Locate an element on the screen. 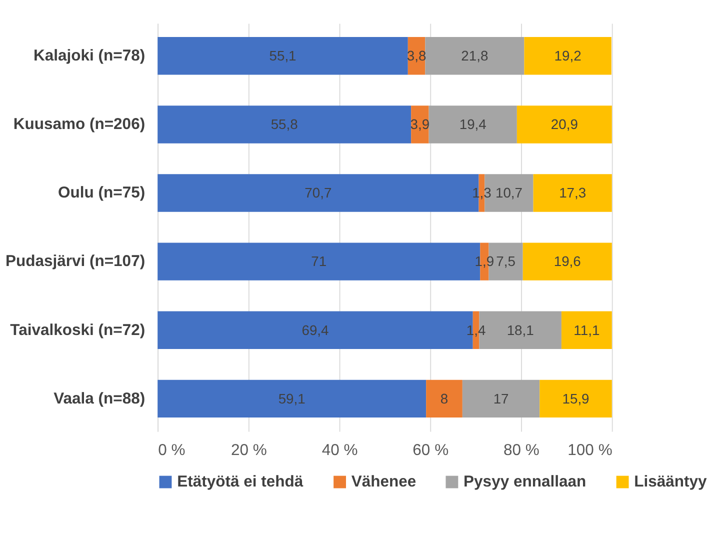  data-label: 19,2 is located at coordinates (568, 56).